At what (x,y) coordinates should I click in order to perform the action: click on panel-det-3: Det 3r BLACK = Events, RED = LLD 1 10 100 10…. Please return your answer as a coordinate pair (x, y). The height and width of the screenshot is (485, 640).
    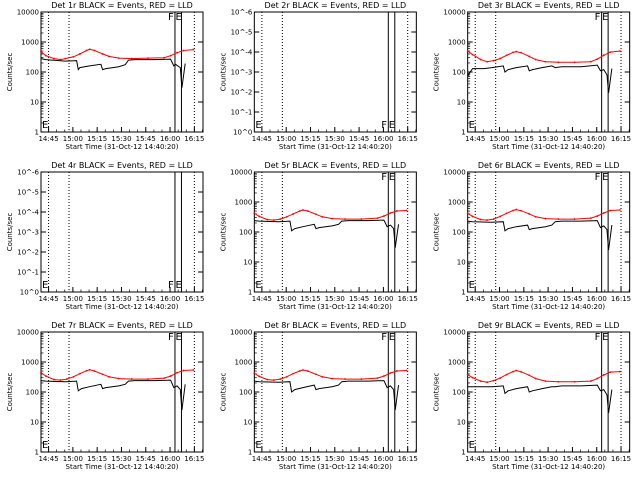
    Looking at the image, I should click on (532, 76).